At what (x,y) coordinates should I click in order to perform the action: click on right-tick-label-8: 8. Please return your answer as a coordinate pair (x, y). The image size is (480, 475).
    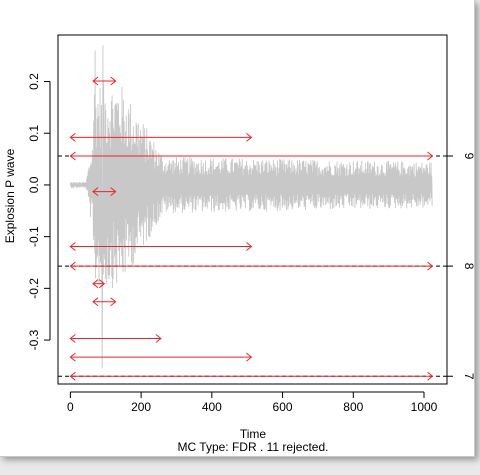
    Looking at the image, I should click on (468, 266).